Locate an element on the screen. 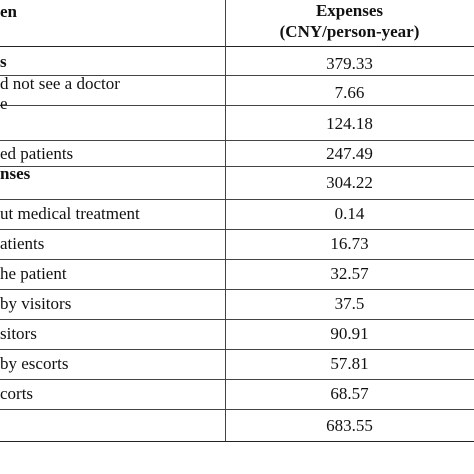 This screenshot has width=474, height=474. row-label: nses is located at coordinates (15, 173).